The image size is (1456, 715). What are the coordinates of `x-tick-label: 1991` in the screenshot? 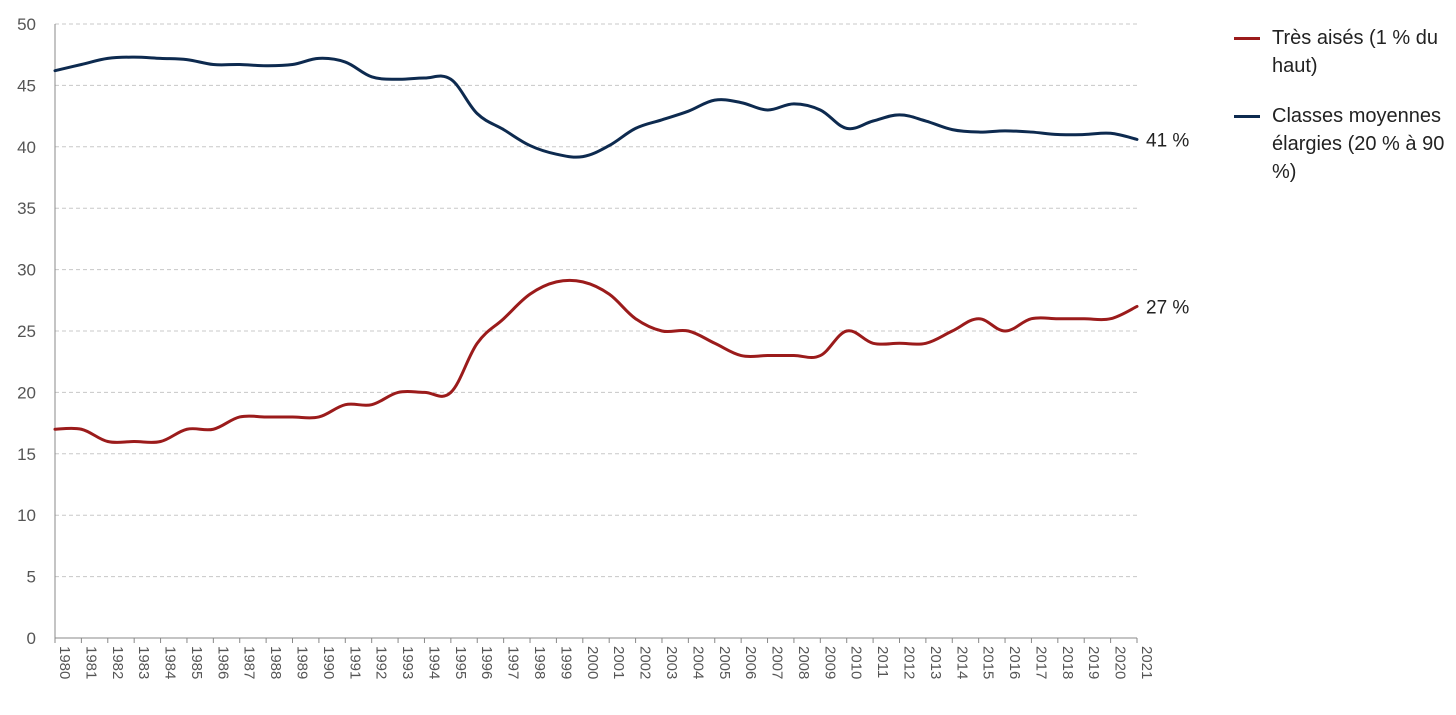 It's located at (354, 662).